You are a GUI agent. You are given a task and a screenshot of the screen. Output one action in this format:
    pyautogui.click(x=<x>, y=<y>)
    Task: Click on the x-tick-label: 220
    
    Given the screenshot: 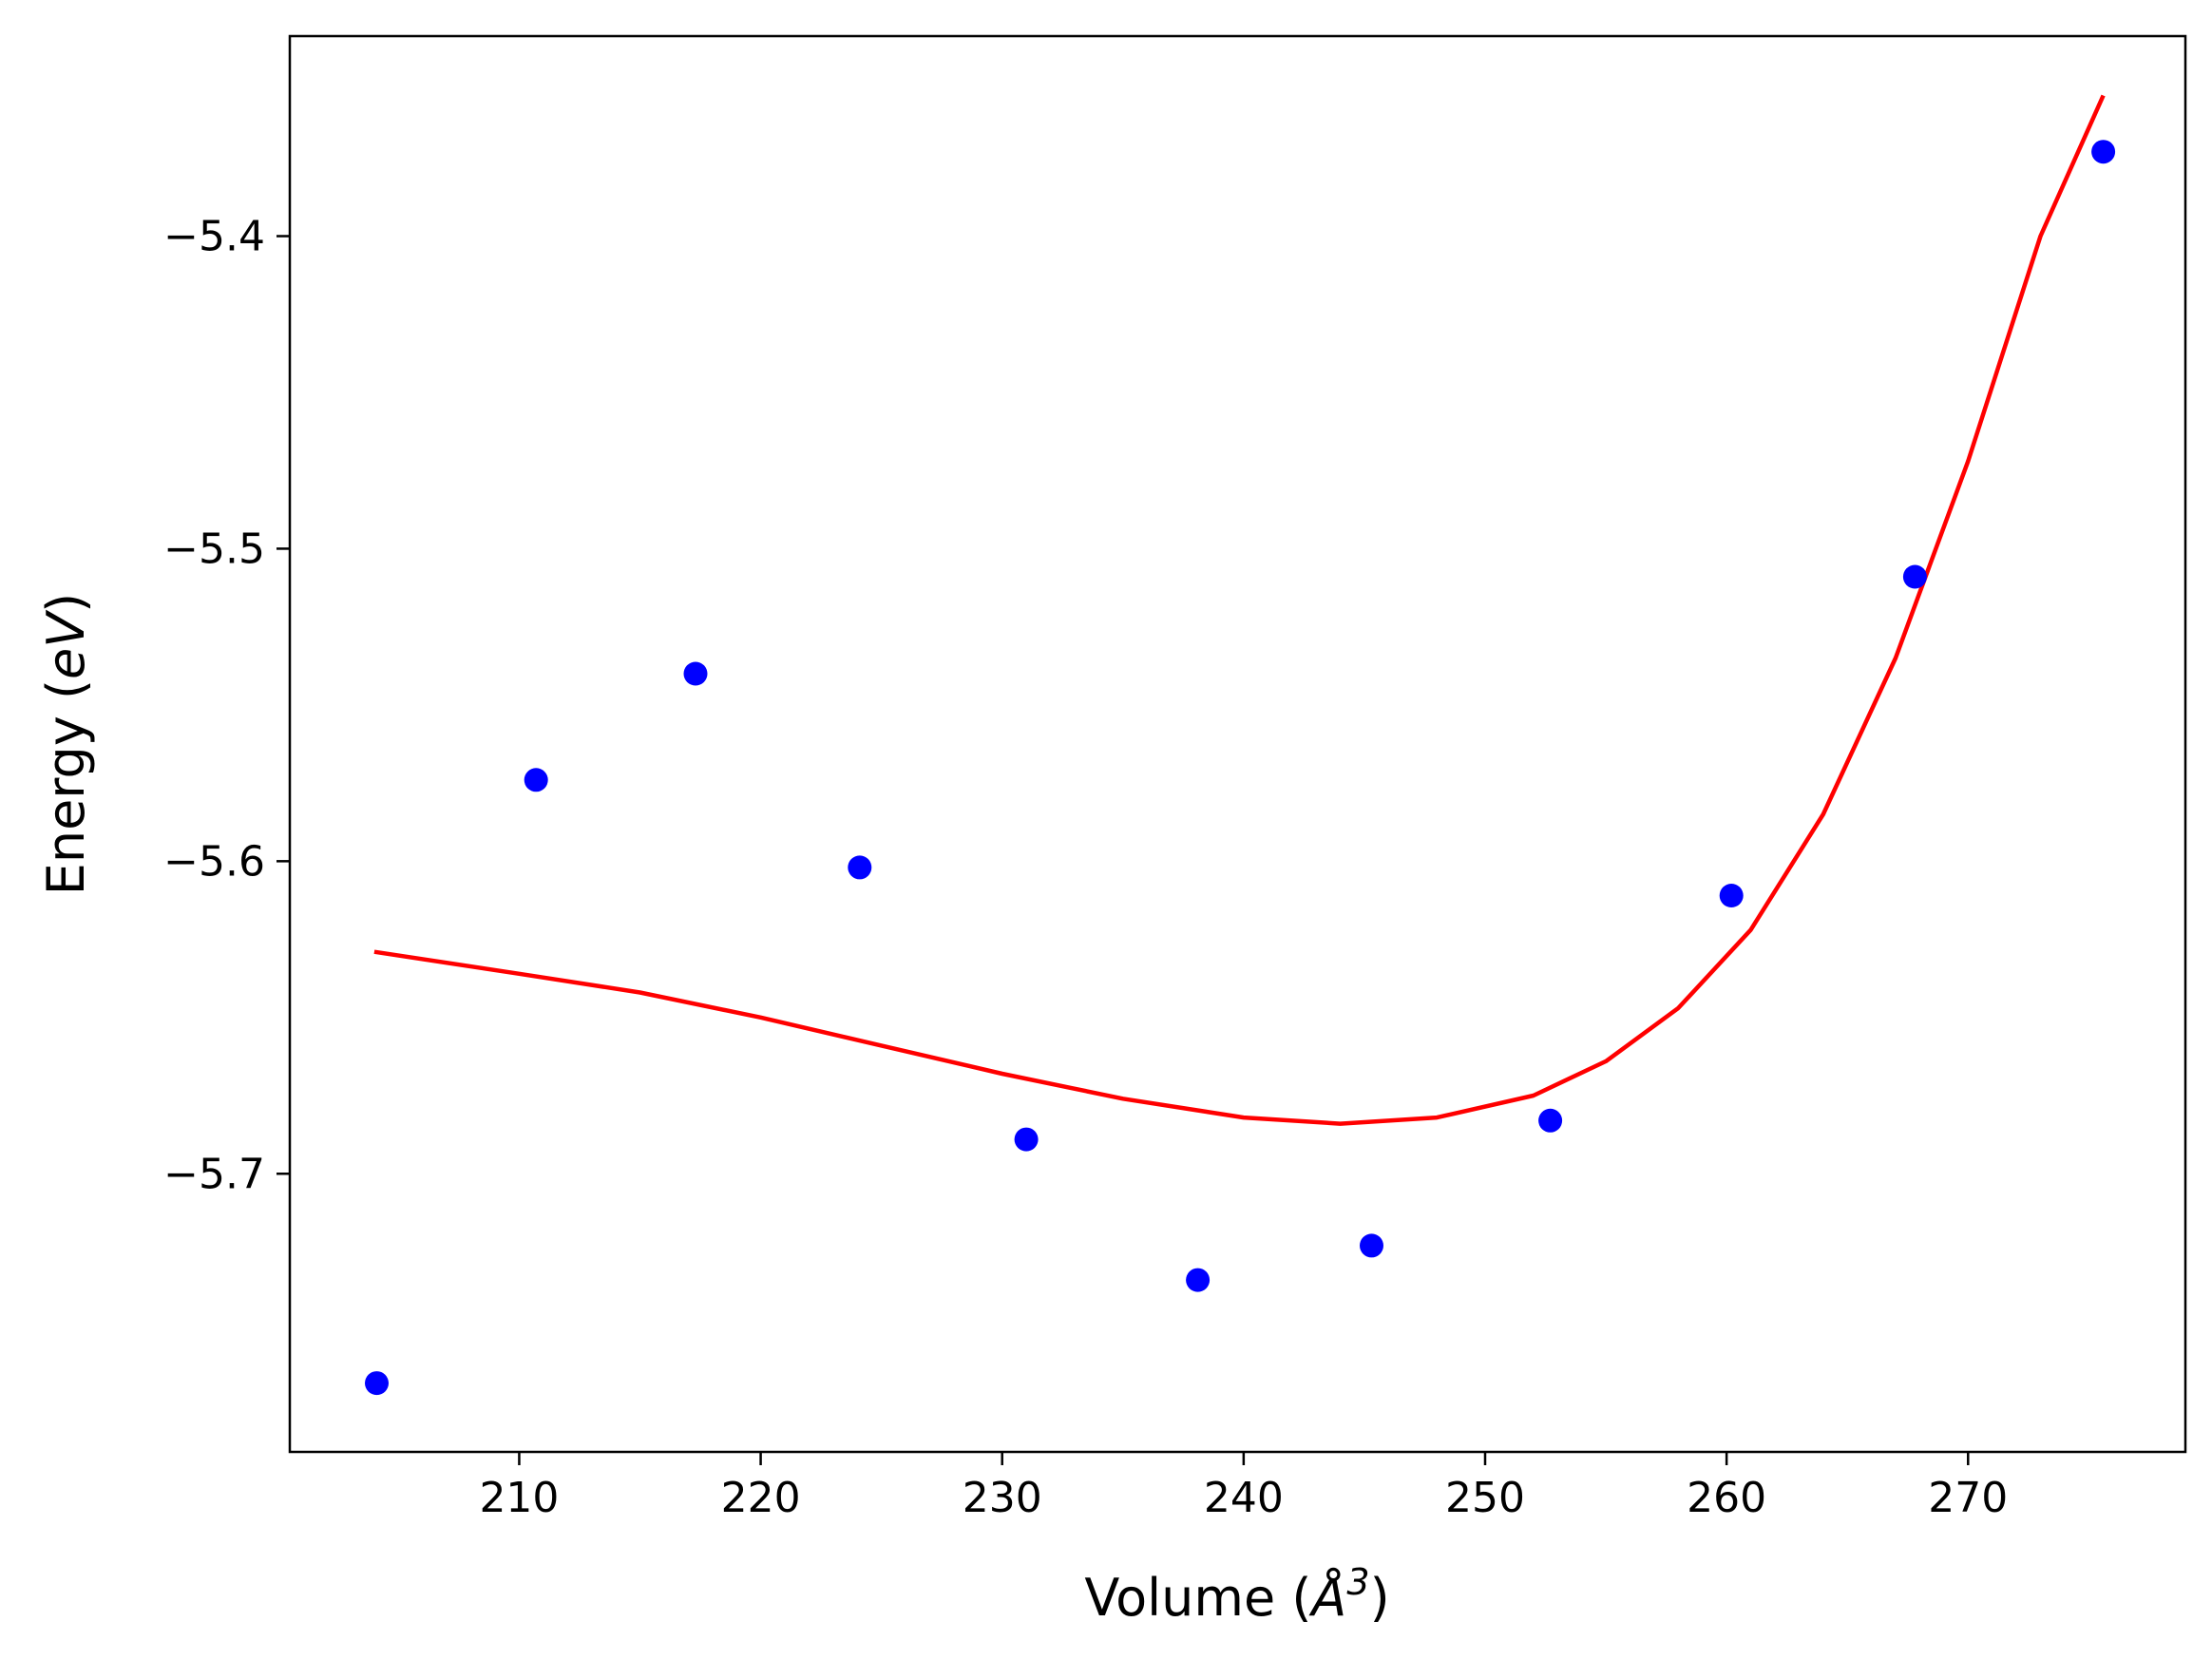 What is the action you would take?
    pyautogui.click(x=761, y=1498)
    